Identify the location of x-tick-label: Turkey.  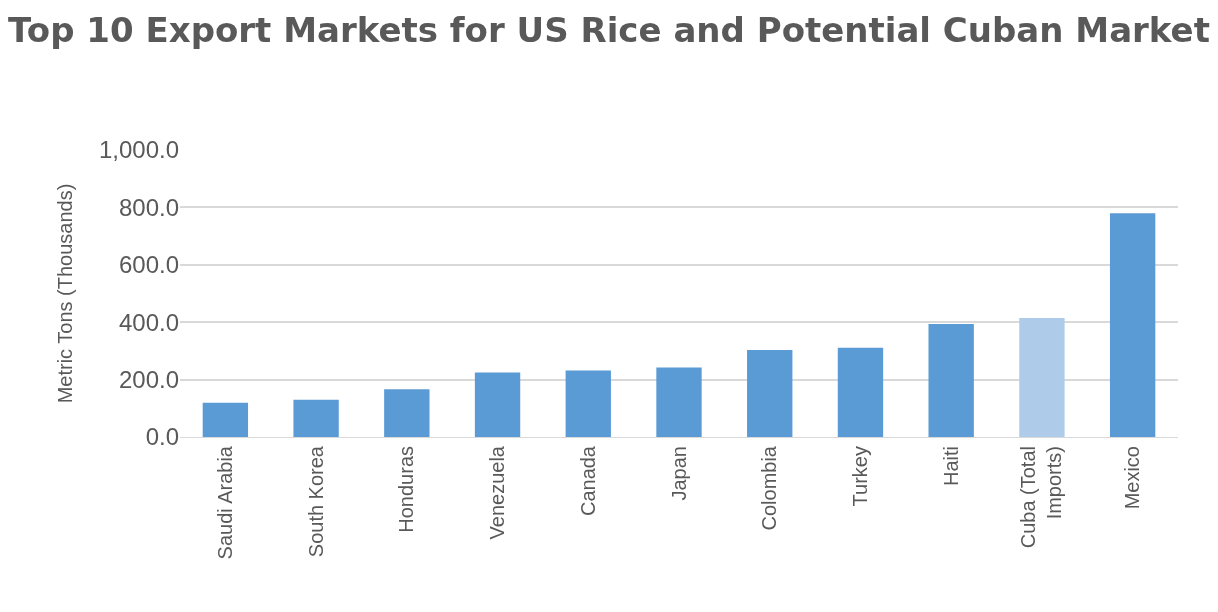
(859, 476).